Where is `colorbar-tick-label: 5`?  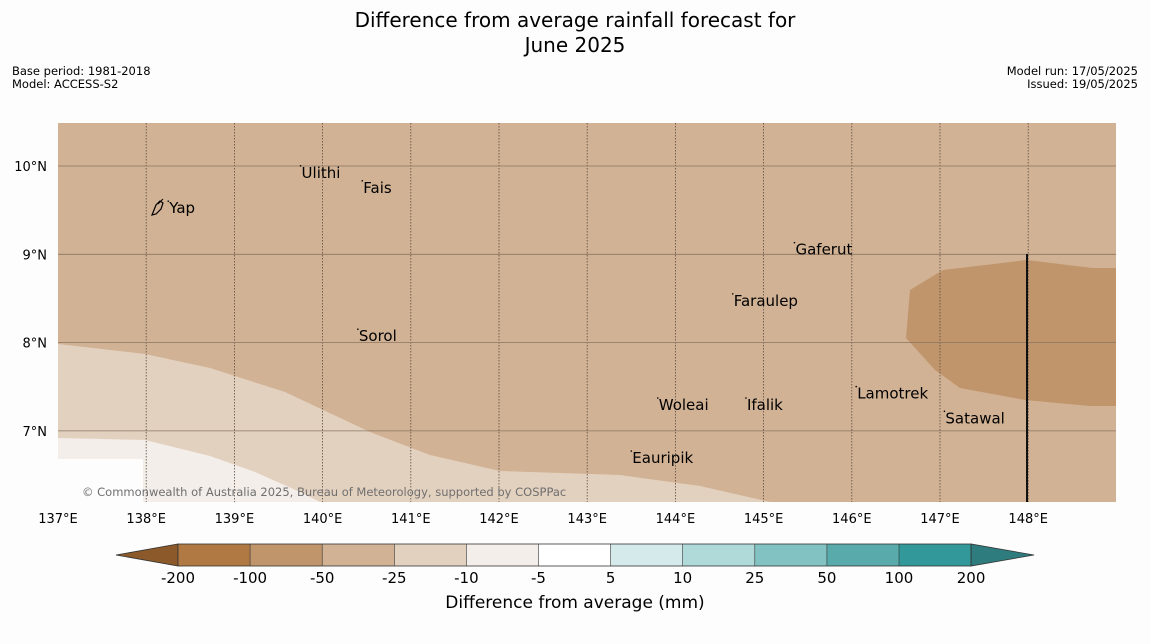
colorbar-tick-label: 5 is located at coordinates (611, 578).